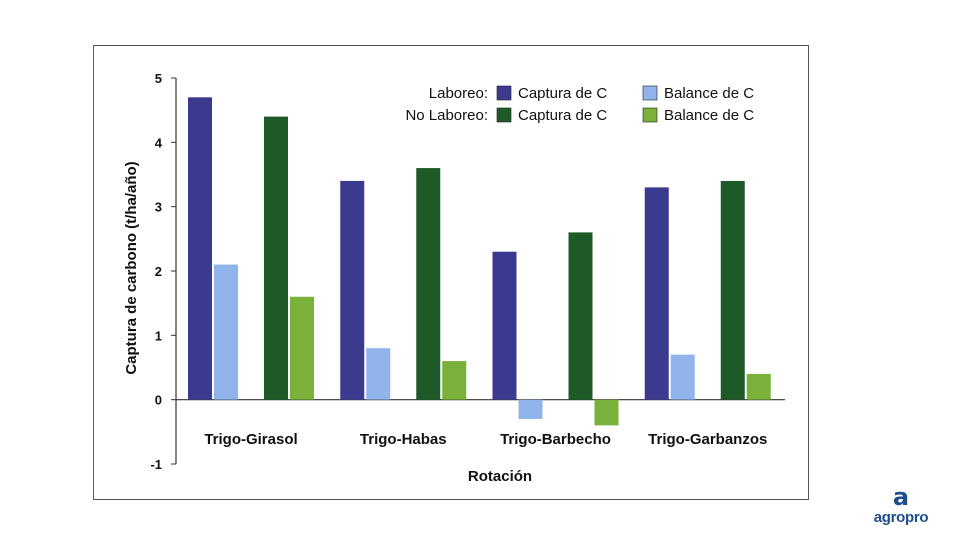 The height and width of the screenshot is (560, 980). What do you see at coordinates (562, 115) in the screenshot?
I see `legend-no-laboreo-captura: Captura de C` at bounding box center [562, 115].